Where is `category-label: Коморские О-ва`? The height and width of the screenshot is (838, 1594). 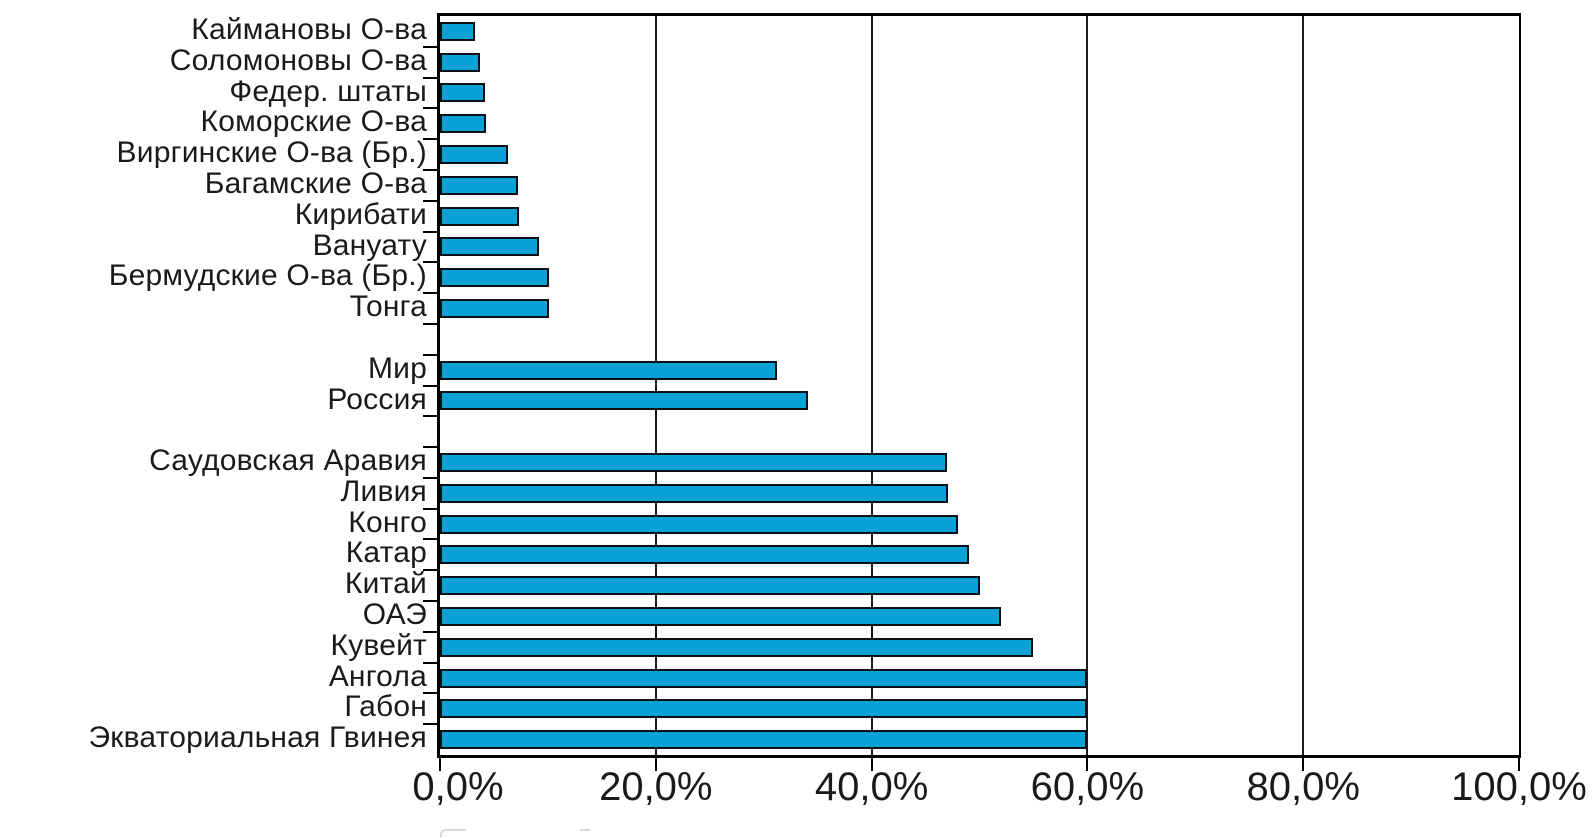 category-label: Коморские О-ва is located at coordinates (313, 122).